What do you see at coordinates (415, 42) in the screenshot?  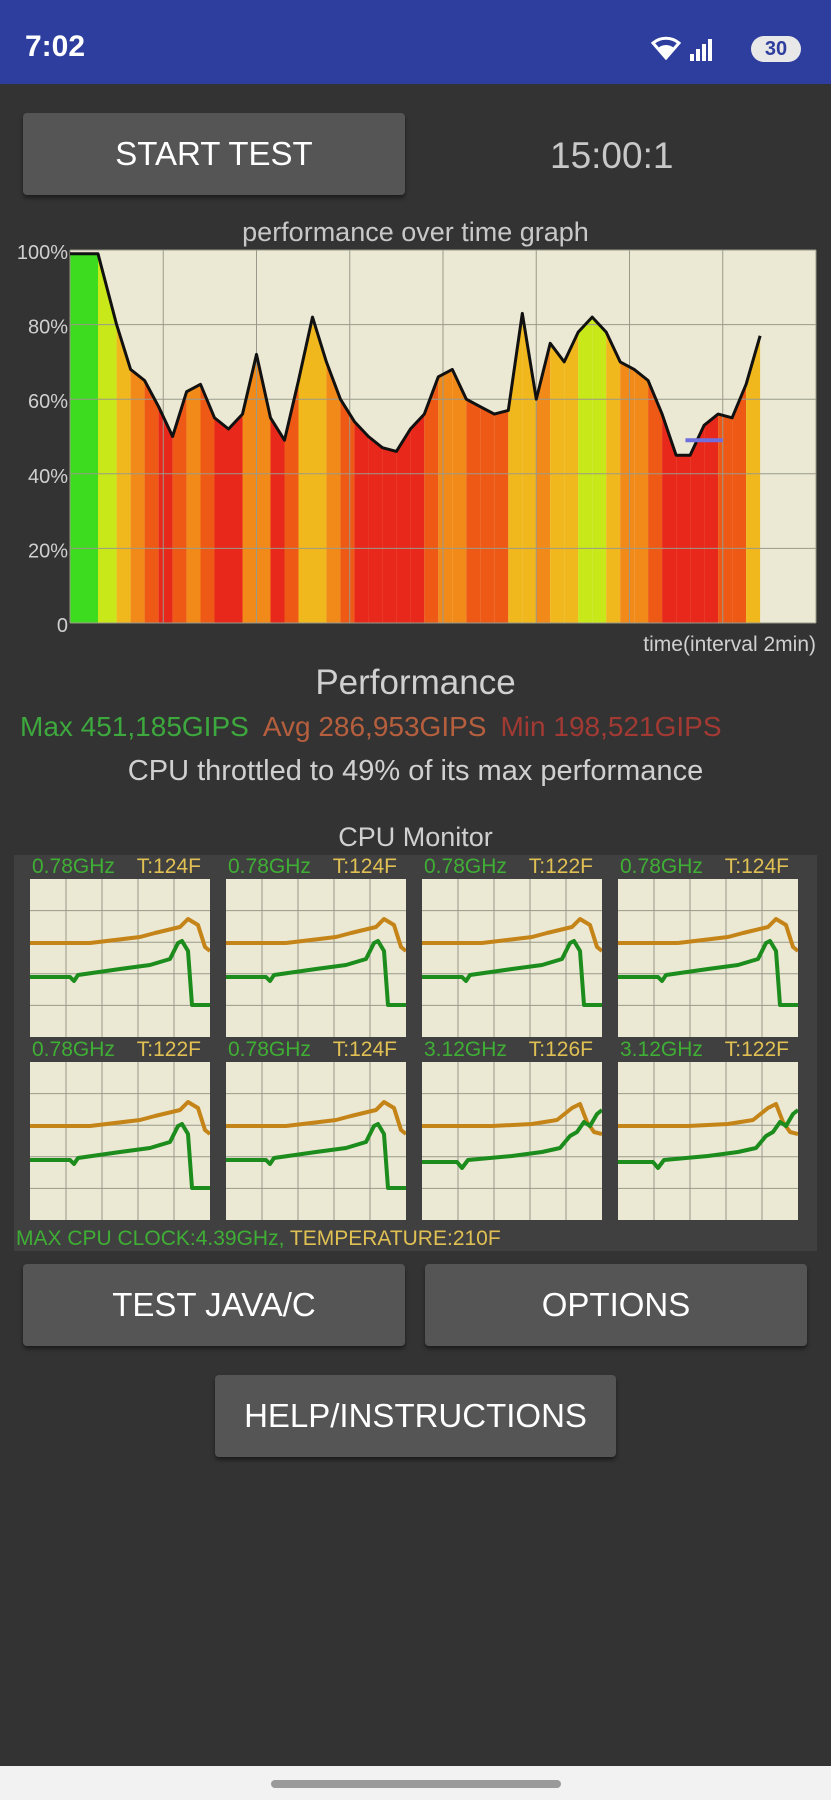 I see `status-bar: 7:02 30` at bounding box center [415, 42].